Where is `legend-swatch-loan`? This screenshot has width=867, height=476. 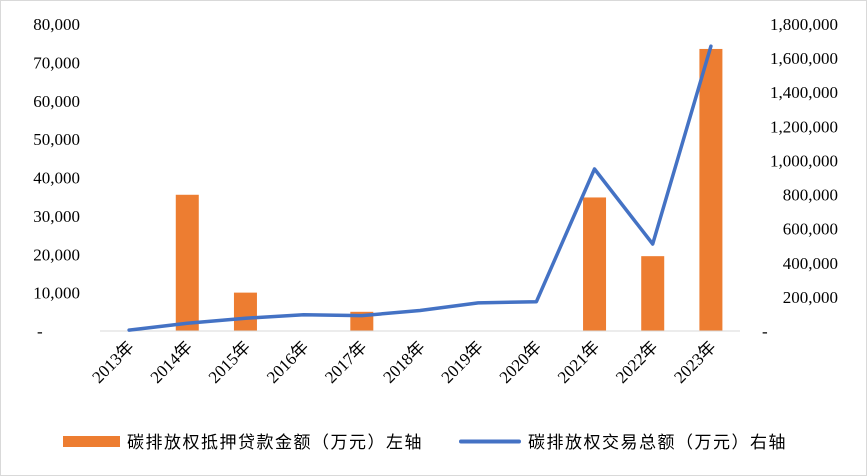
legend-swatch-loan is located at coordinates (91, 441).